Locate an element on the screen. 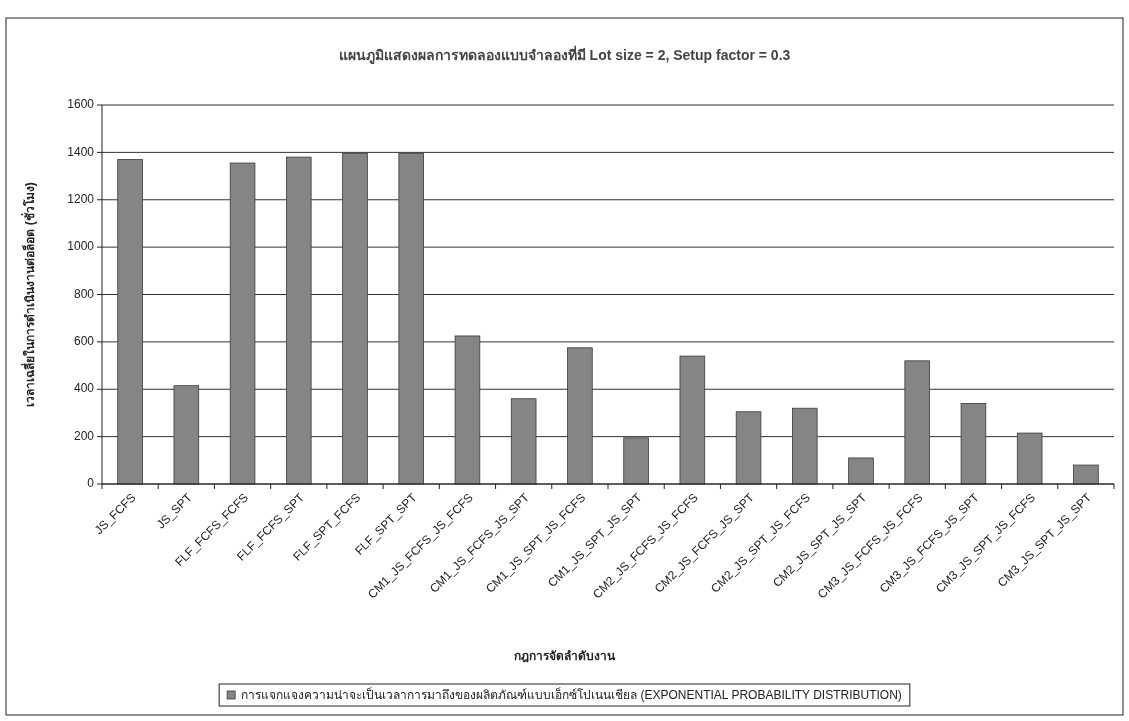 This screenshot has height=721, width=1129. chart-title: แผนภูมิแสดงผลการทดลองแบบจำลองที่มี Lot size = 2, Setup factor = 0.3 is located at coordinates (564, 54).